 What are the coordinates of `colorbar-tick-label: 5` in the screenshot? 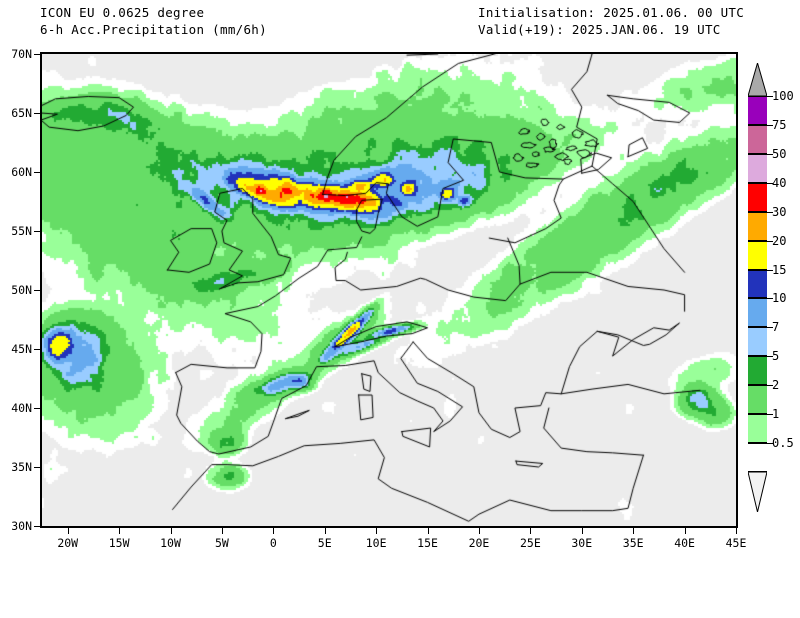 It's located at (776, 356).